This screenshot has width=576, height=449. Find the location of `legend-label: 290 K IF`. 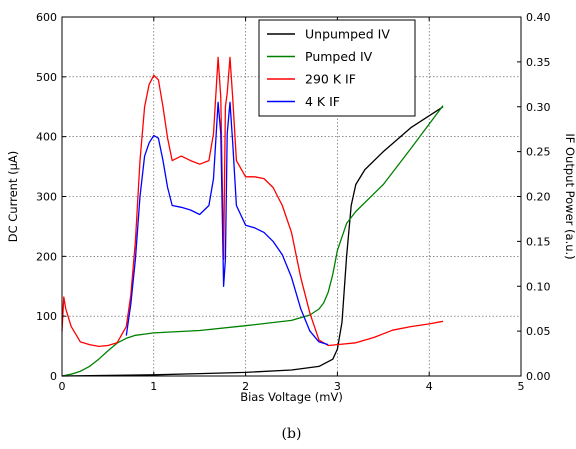

legend-label: 290 K IF is located at coordinates (330, 79).